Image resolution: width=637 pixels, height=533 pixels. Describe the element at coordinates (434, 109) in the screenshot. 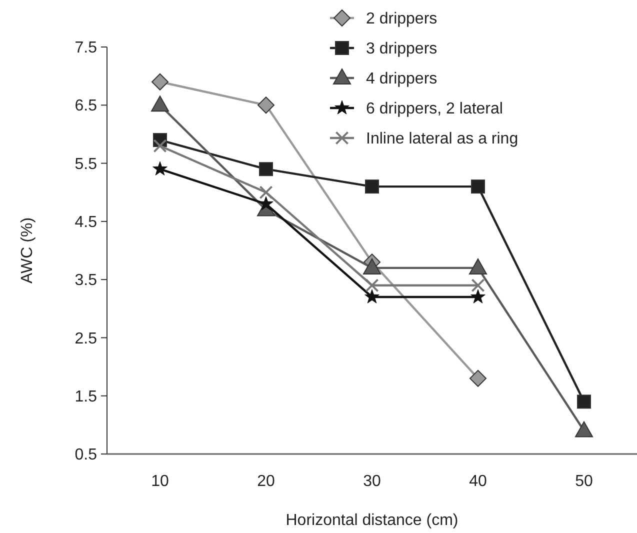

I see `legend-label: 6 drippers, 2 lateral` at that location.